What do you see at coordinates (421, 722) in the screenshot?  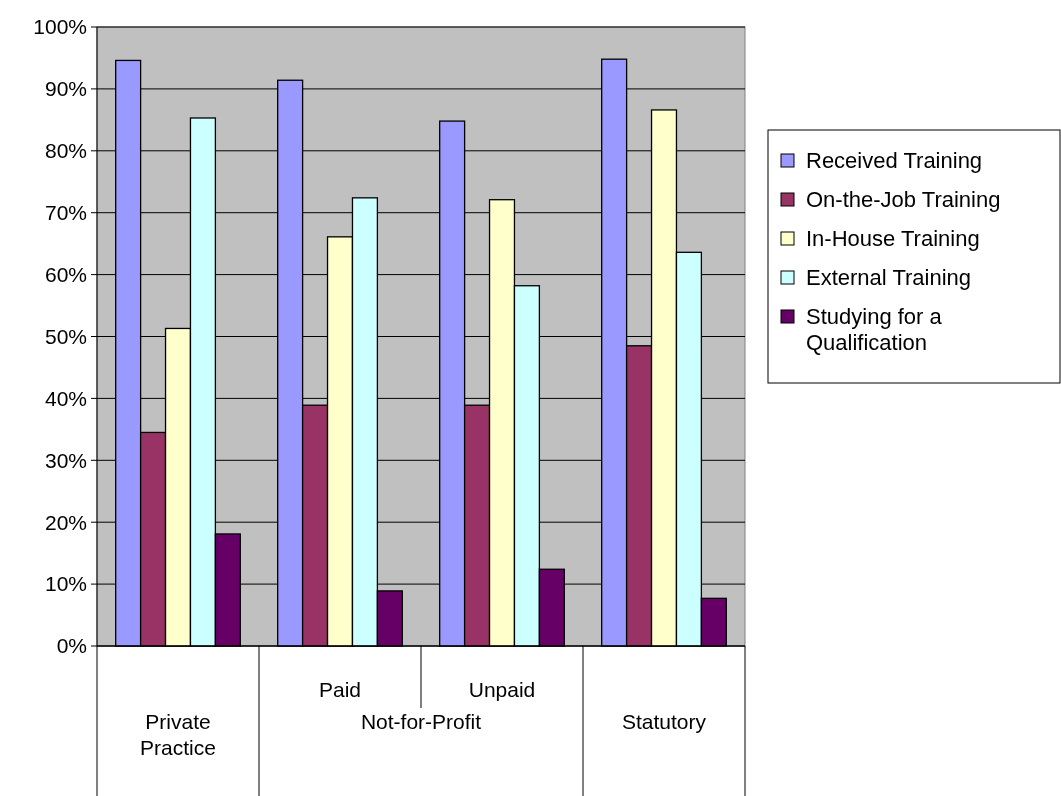 I see `text: Not-for-Profit` at bounding box center [421, 722].